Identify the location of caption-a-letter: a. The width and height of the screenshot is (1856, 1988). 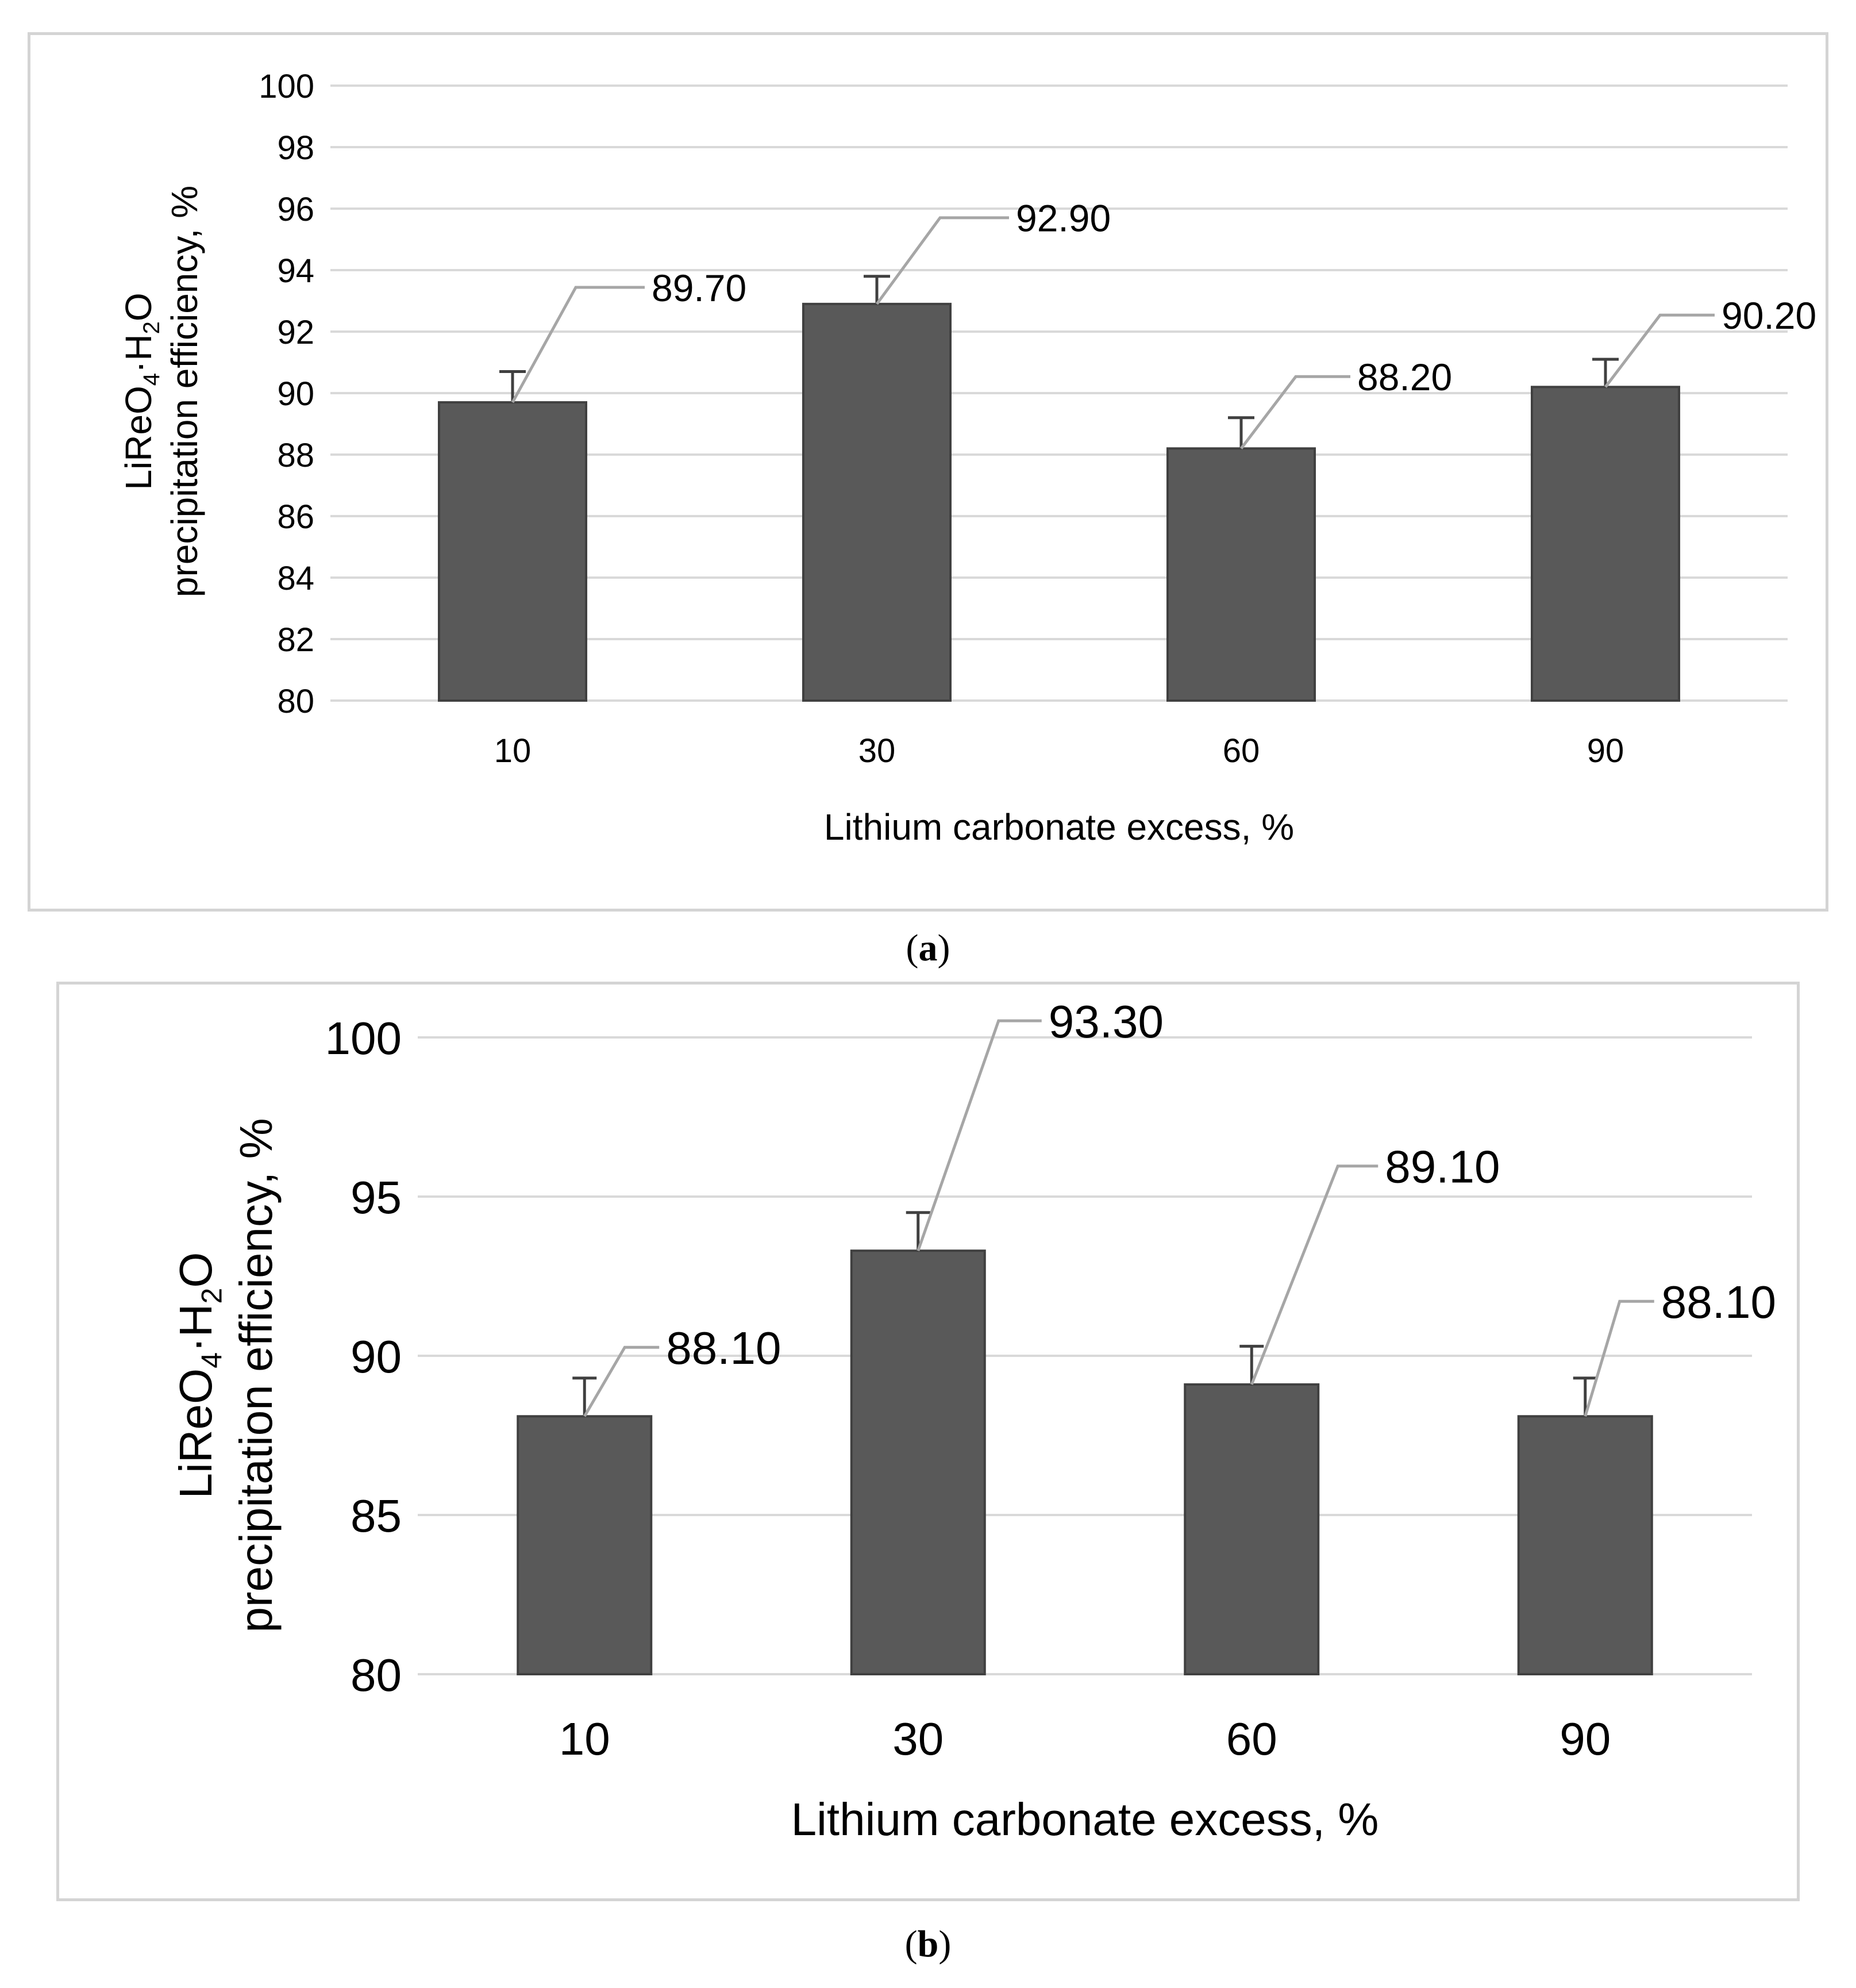
(928, 948).